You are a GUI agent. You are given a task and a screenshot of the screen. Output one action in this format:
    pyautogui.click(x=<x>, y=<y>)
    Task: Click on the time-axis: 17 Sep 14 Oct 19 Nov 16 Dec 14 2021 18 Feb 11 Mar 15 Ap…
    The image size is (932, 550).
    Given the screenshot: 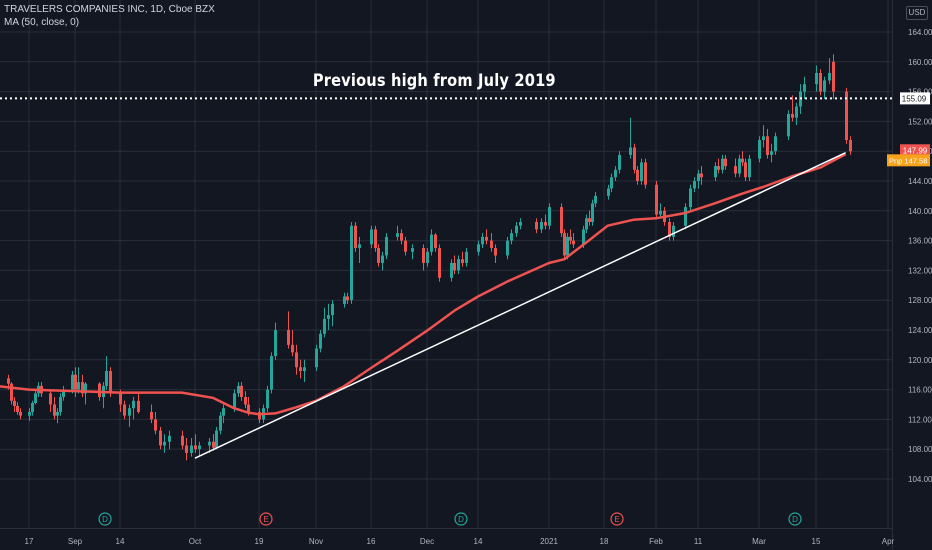 What is the action you would take?
    pyautogui.click(x=447, y=537)
    